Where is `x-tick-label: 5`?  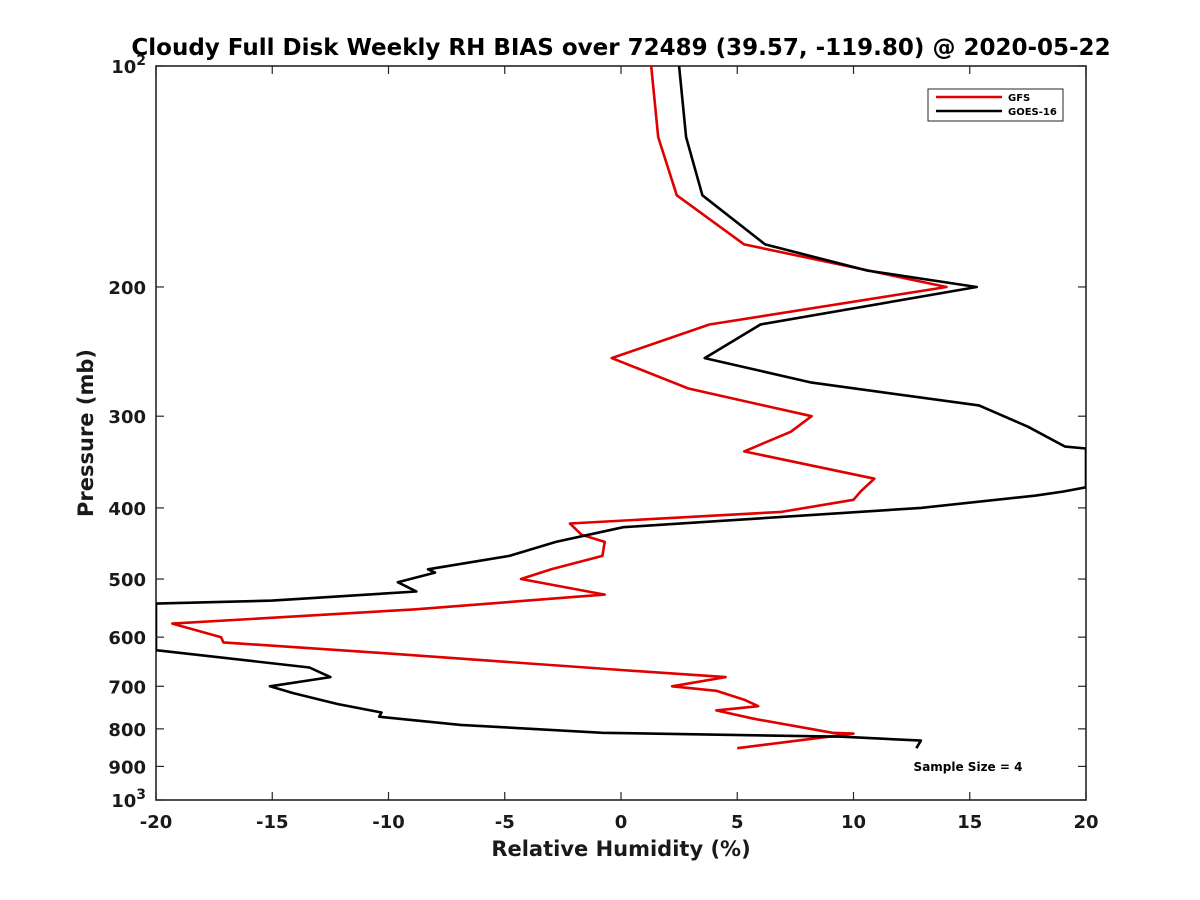 x-tick-label: 5 is located at coordinates (737, 822).